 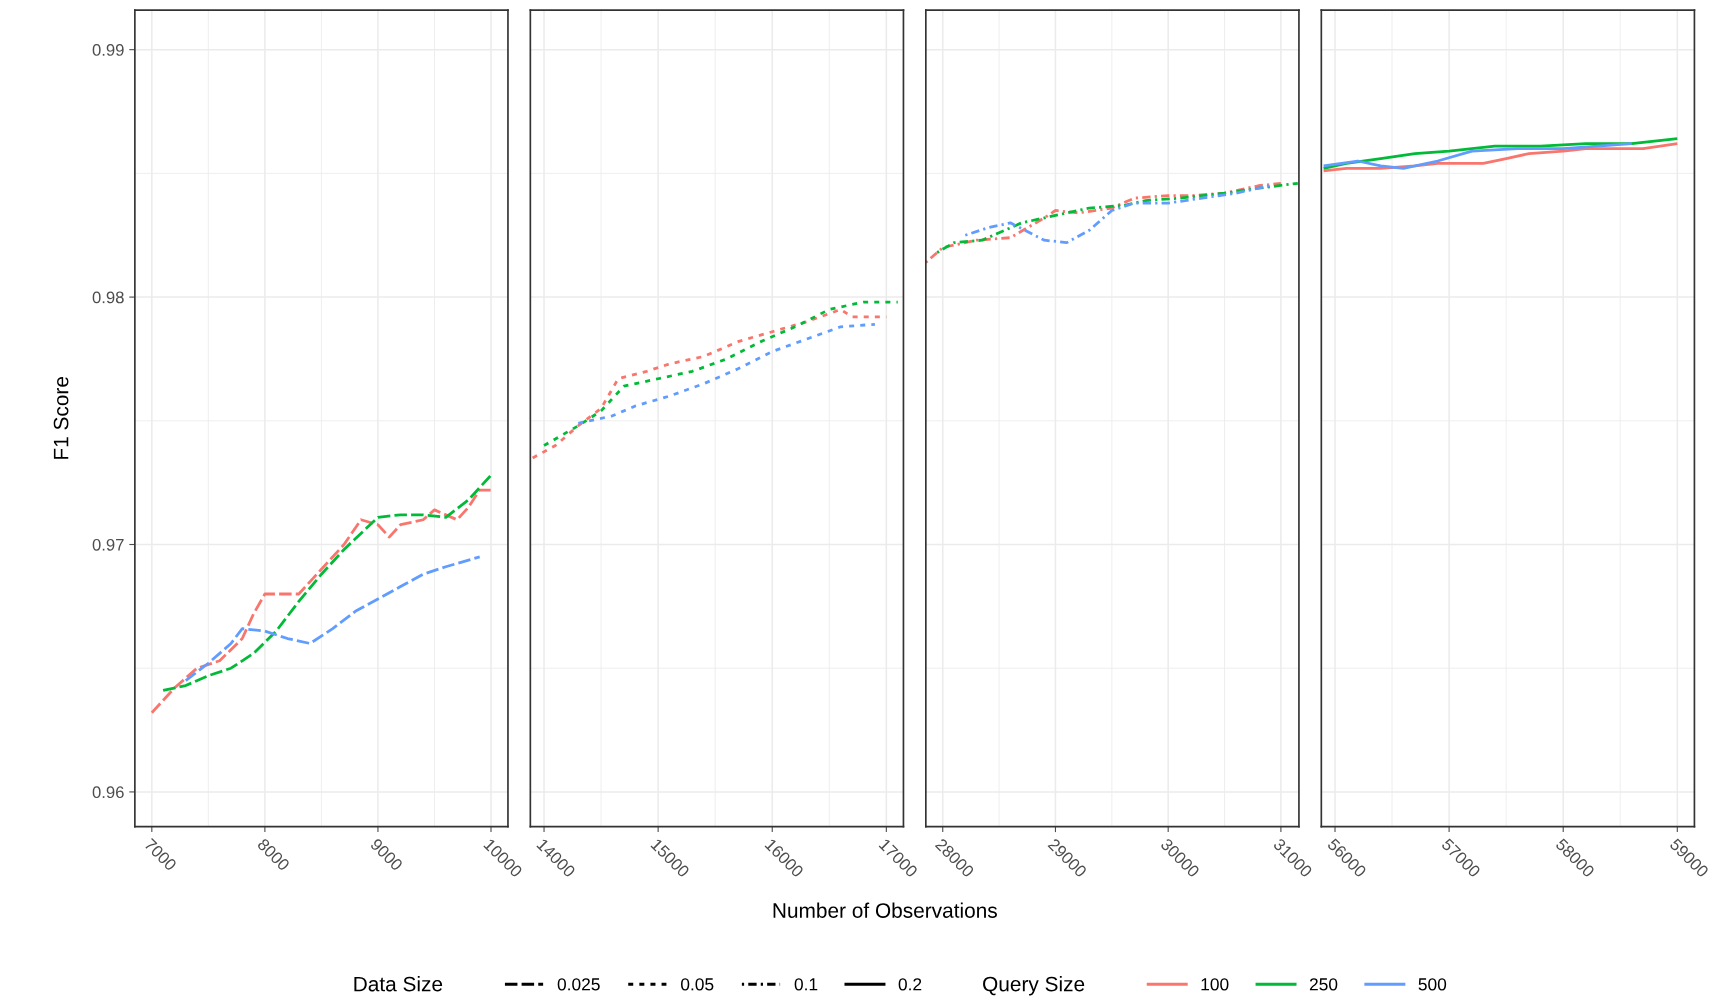 I want to click on text: 0.025, so click(x=578, y=984).